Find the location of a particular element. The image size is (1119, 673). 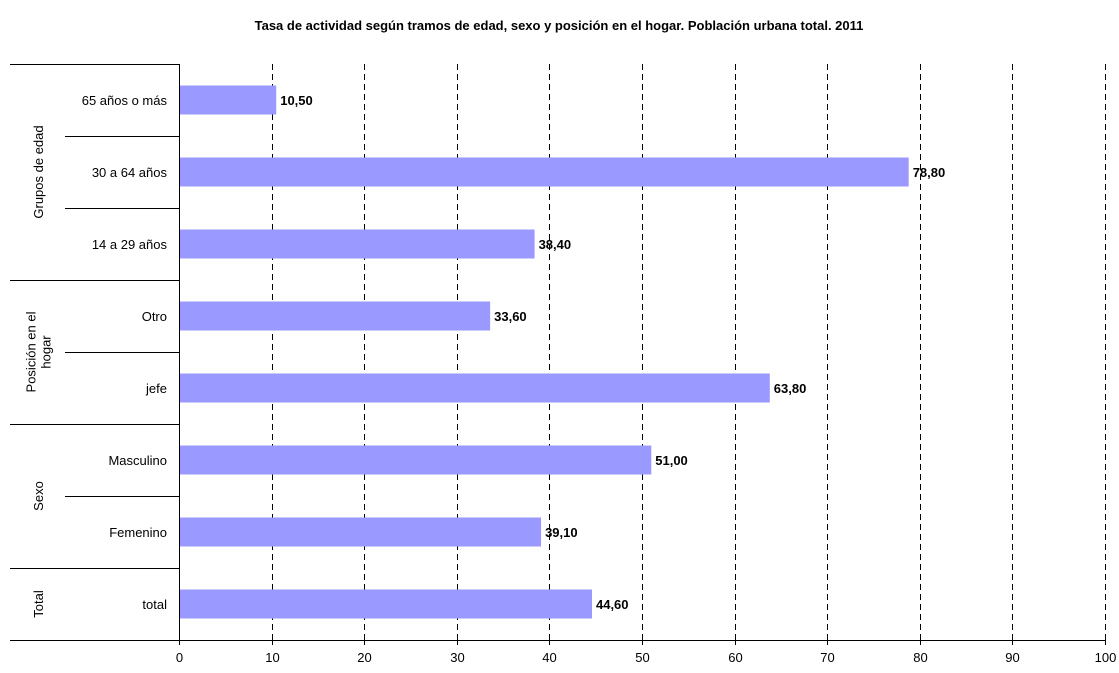

group-label: Grupos de edad is located at coordinates (38, 171).